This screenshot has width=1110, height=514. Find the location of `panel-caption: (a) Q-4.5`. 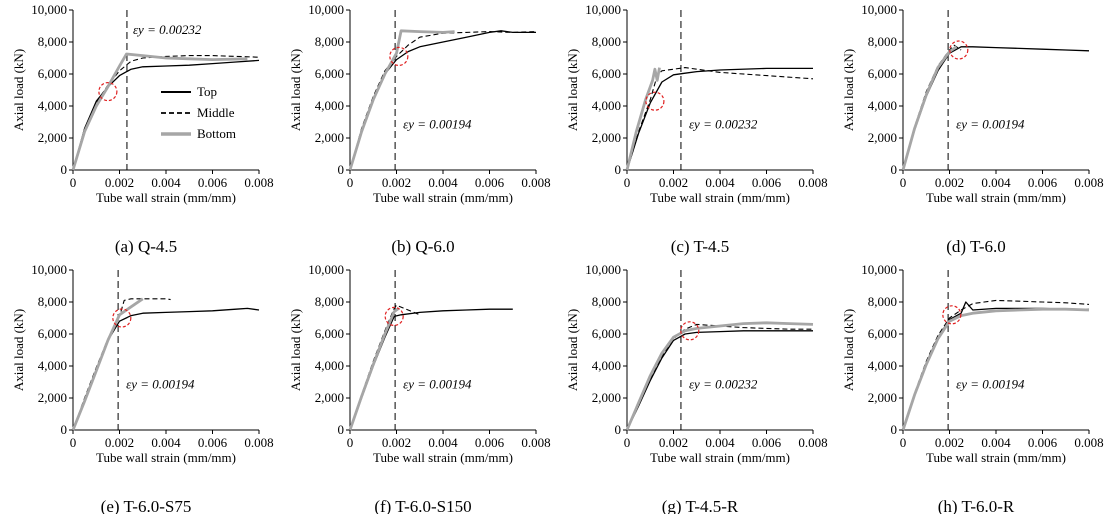

panel-caption: (a) Q-4.5 is located at coordinates (146, 246).